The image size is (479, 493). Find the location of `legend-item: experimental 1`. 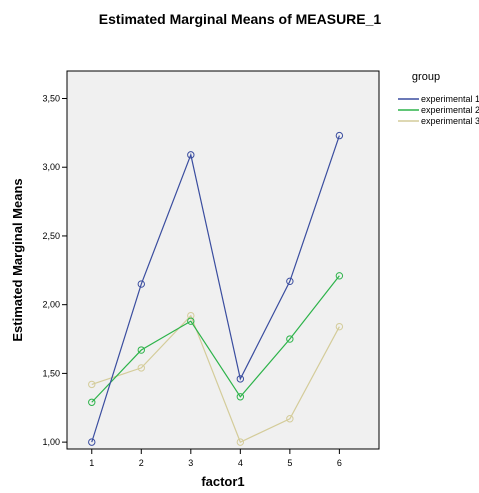

legend-item: experimental 1 is located at coordinates (438, 99).